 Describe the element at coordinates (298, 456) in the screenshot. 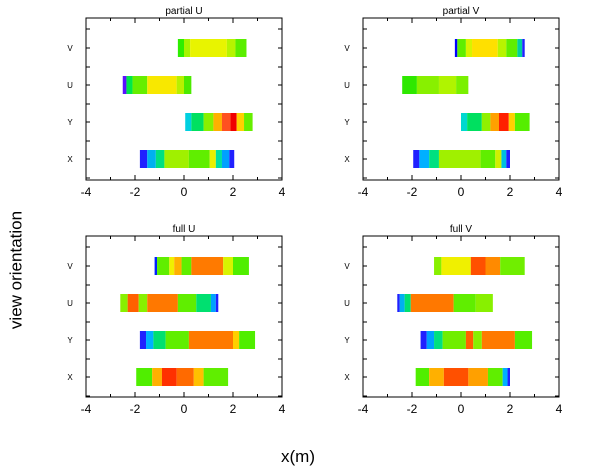

I see `x-axis-title-text: x(m)` at that location.